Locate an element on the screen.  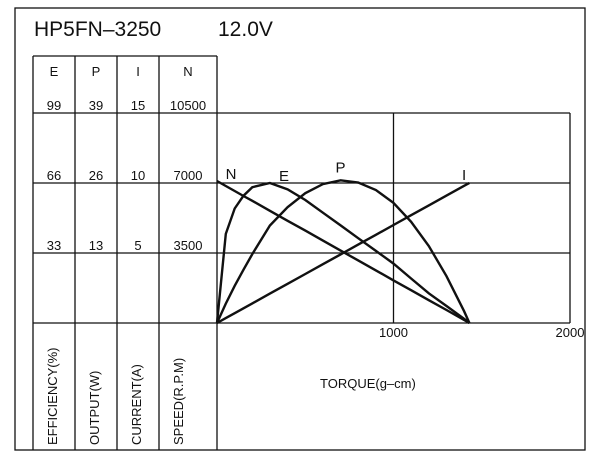
scale-label: OUTPUT(W) is located at coordinates (94, 408).